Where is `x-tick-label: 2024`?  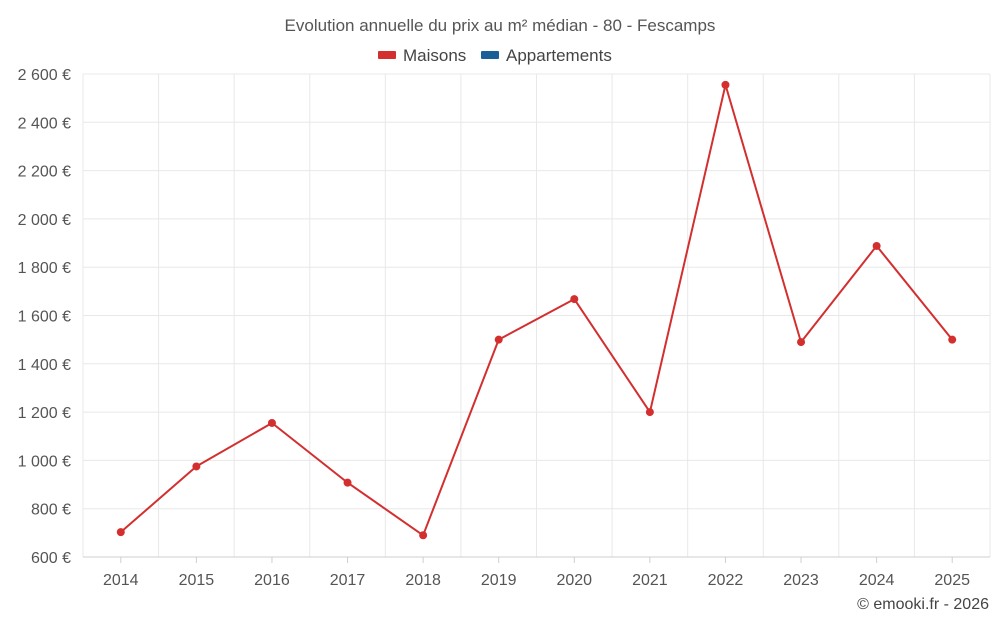
x-tick-label: 2024 is located at coordinates (877, 580).